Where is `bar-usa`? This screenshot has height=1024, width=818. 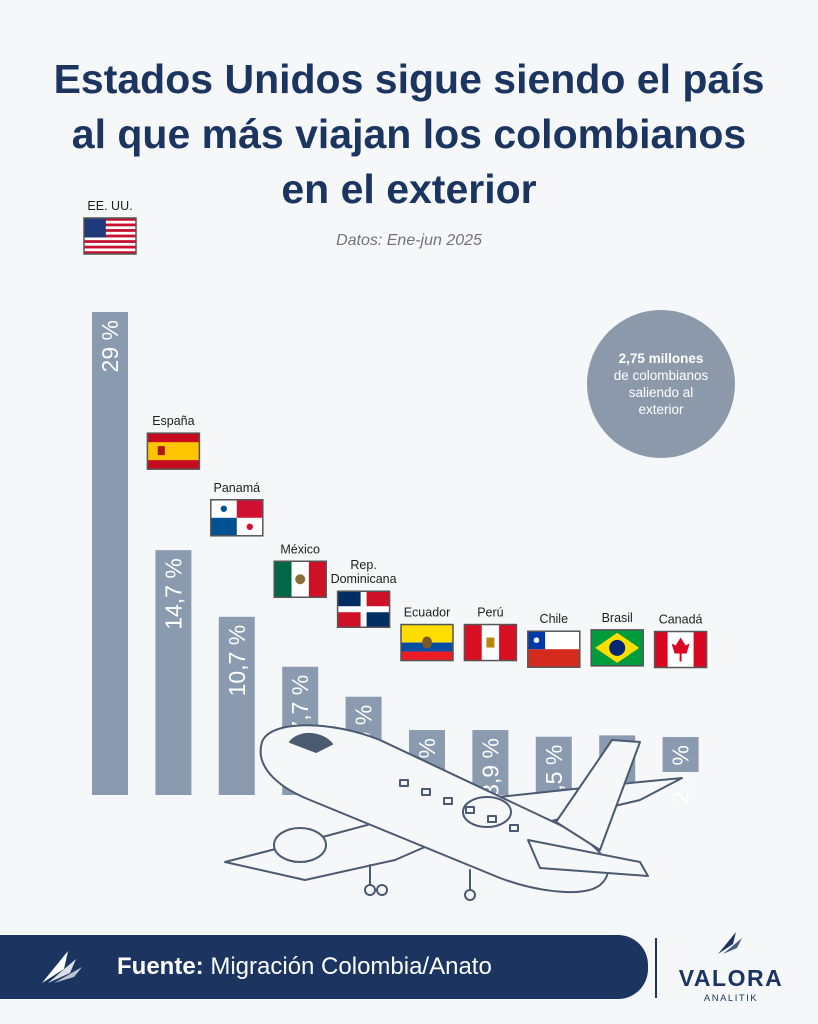 bar-usa is located at coordinates (110, 553).